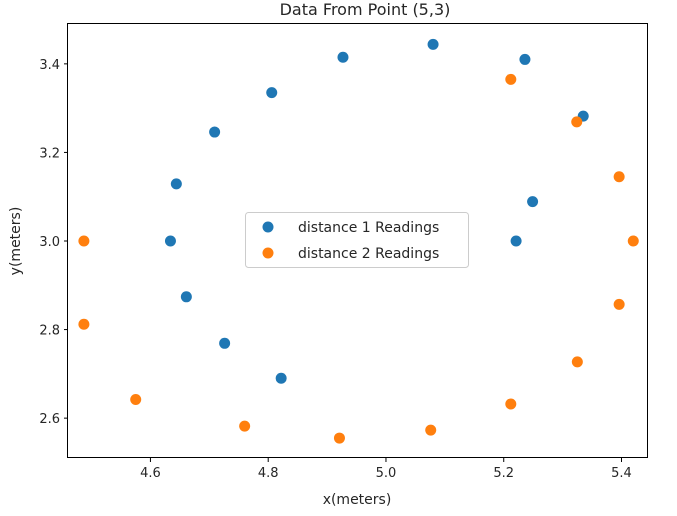 The height and width of the screenshot is (516, 677). Describe the element at coordinates (268, 473) in the screenshot. I see `x-tick-label: 4.8` at that location.